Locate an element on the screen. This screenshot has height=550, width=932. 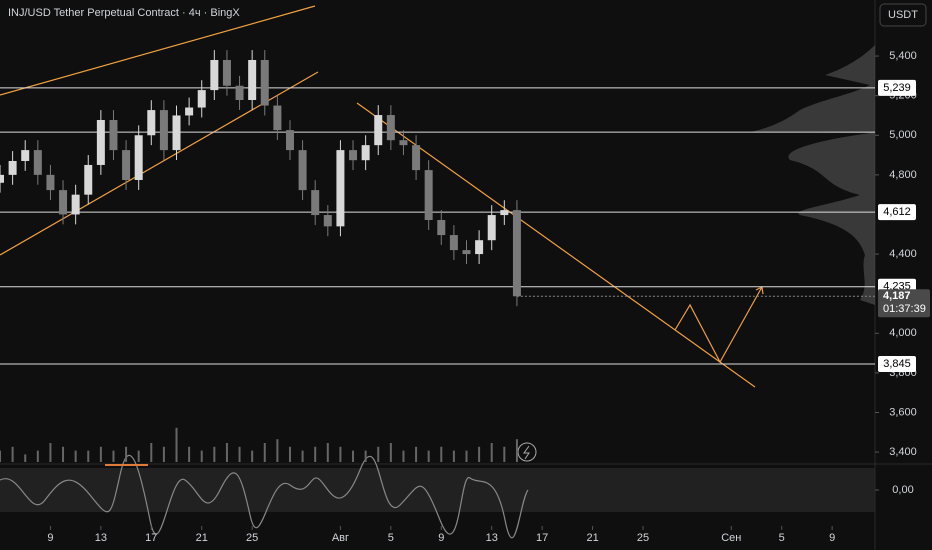
last-price-label: 4,187 is located at coordinates (897, 296).